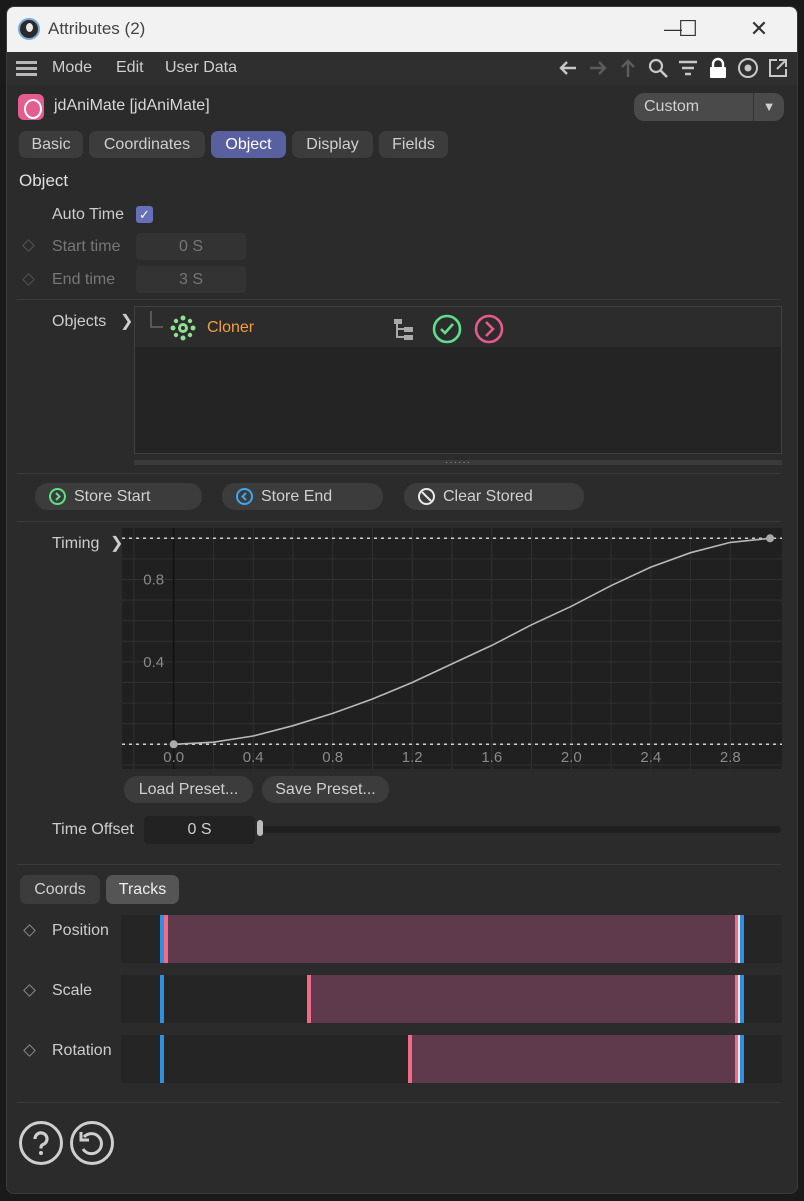  Describe the element at coordinates (82, 1050) in the screenshot. I see `rotation-track-label: Rotation` at that location.